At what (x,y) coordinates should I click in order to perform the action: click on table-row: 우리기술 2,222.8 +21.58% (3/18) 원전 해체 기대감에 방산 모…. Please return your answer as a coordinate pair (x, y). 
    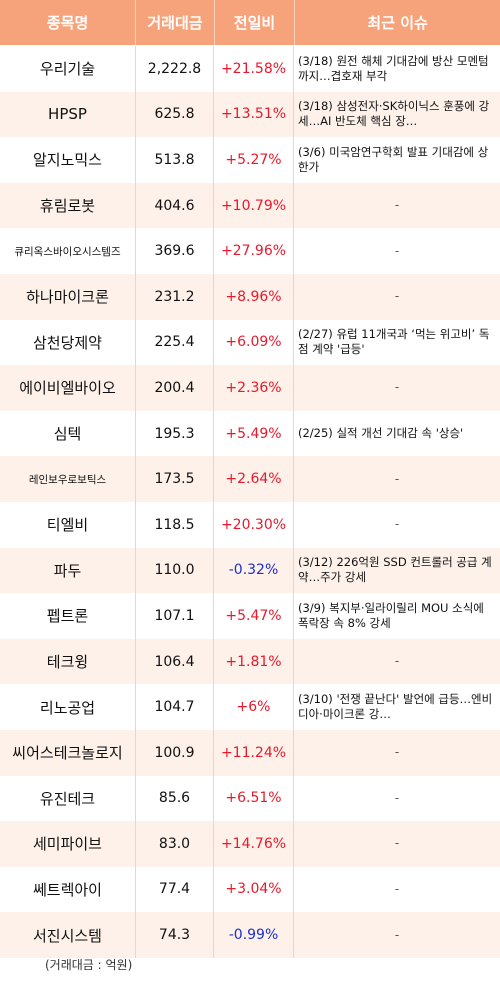
    Looking at the image, I should click on (250, 69).